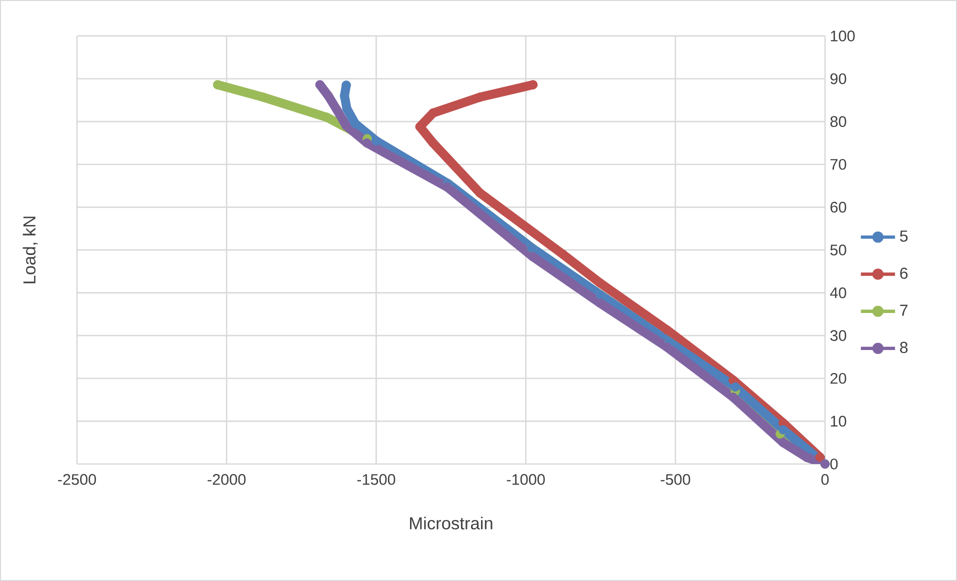  I want to click on y-tick-label: 90, so click(838, 78).